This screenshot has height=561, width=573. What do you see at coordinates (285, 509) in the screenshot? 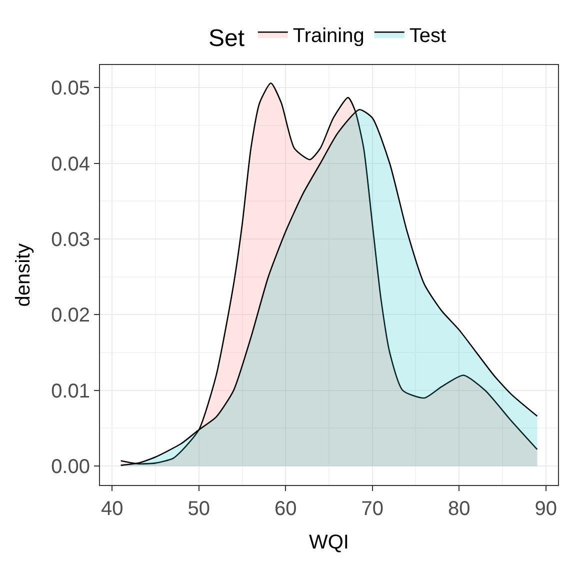
I see `x-tick-label: 60` at bounding box center [285, 509].